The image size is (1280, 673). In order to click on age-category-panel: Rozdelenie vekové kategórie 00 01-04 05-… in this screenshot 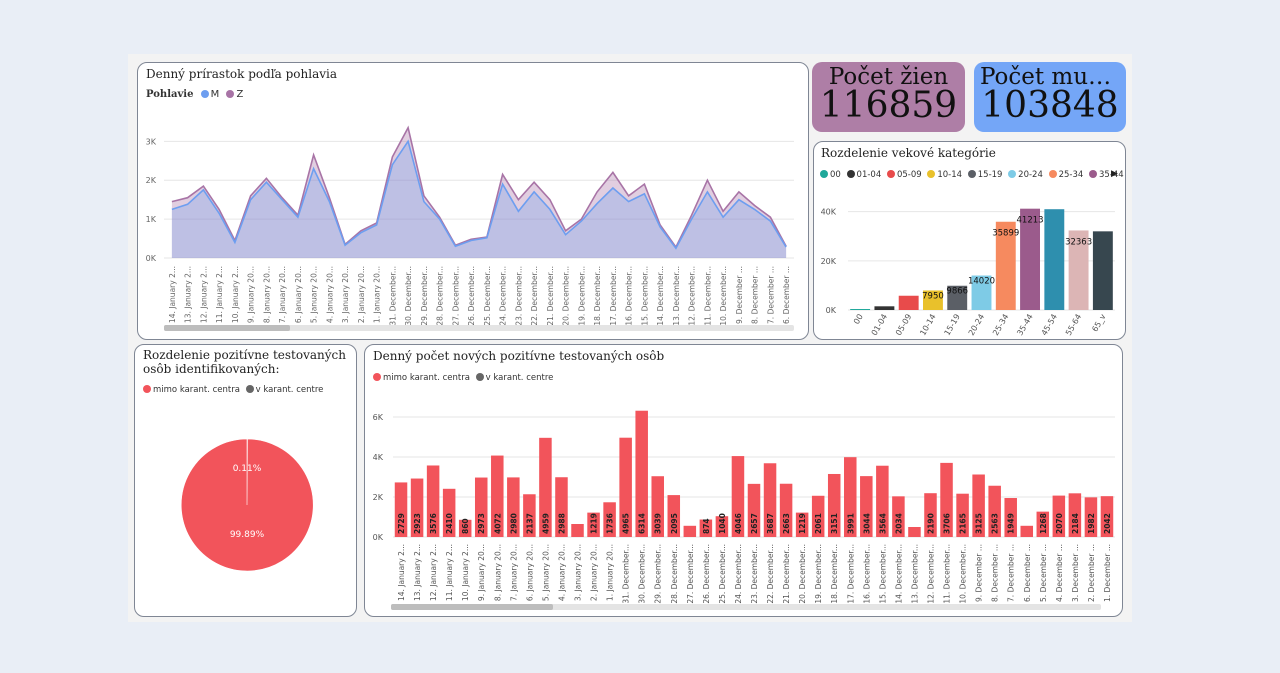, I will do `click(969, 240)`.